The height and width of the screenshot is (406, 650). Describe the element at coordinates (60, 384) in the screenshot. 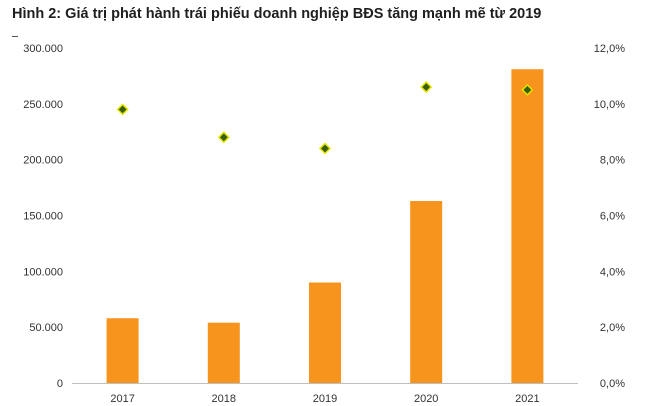

I see `left-axis-tick-label: 0` at that location.